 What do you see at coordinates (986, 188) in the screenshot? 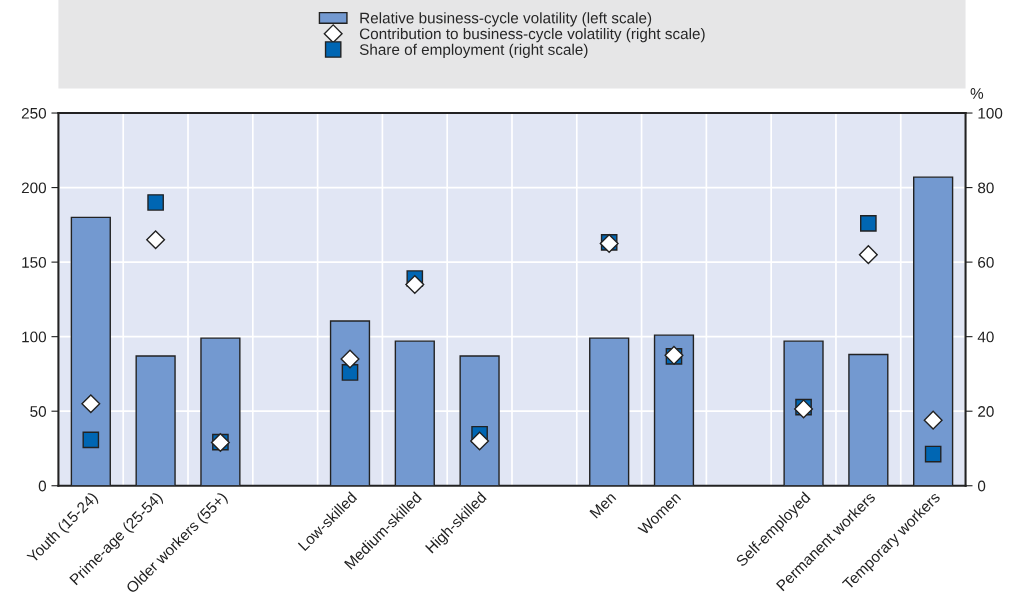
I see `y2-tick-label: 80` at bounding box center [986, 188].